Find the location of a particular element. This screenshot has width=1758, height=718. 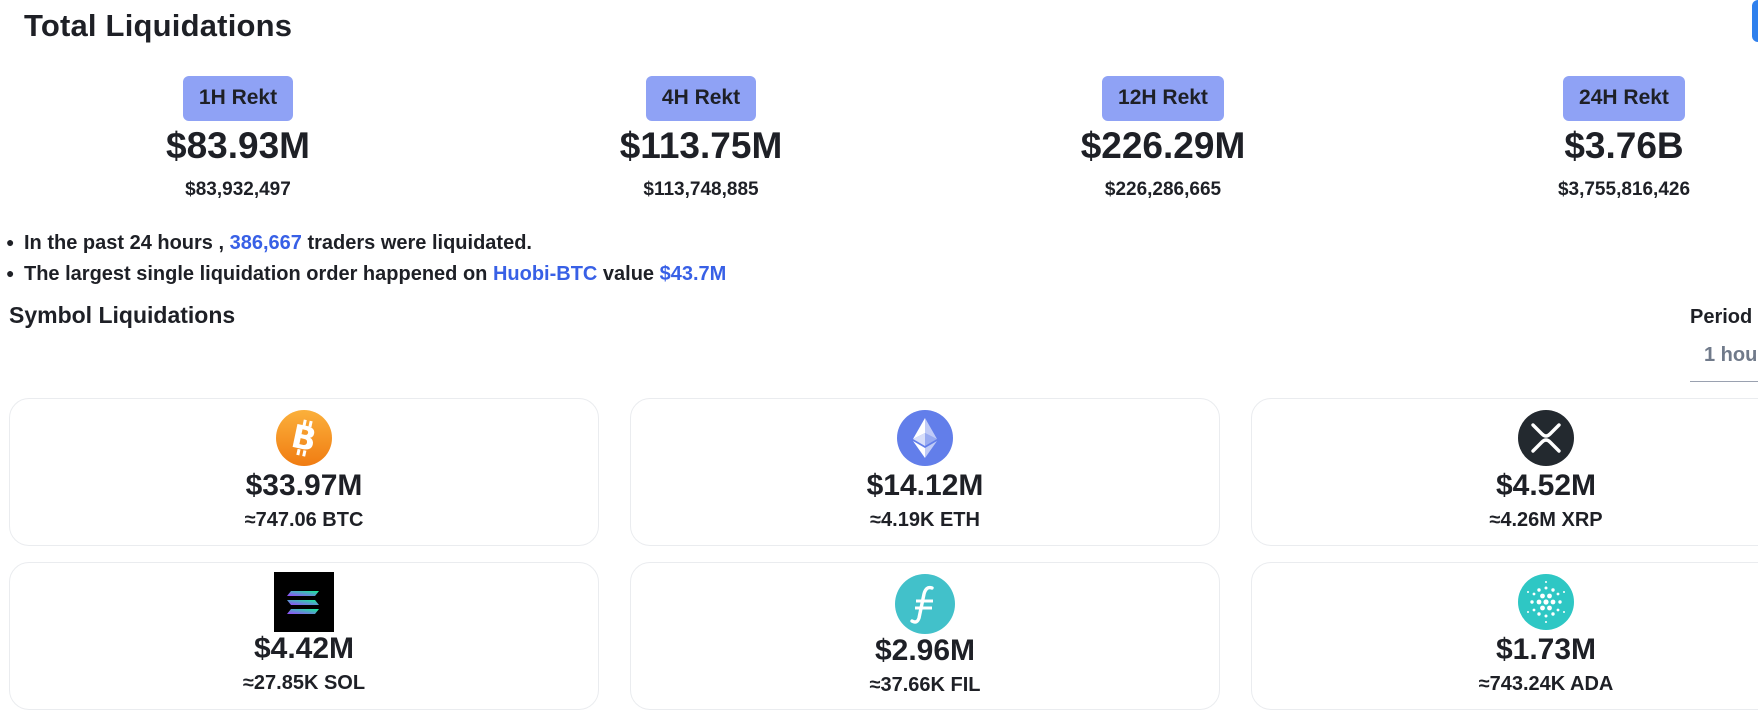

symbol-card-ada: $1.73M ≈743.24K ADA is located at coordinates (1504, 636).